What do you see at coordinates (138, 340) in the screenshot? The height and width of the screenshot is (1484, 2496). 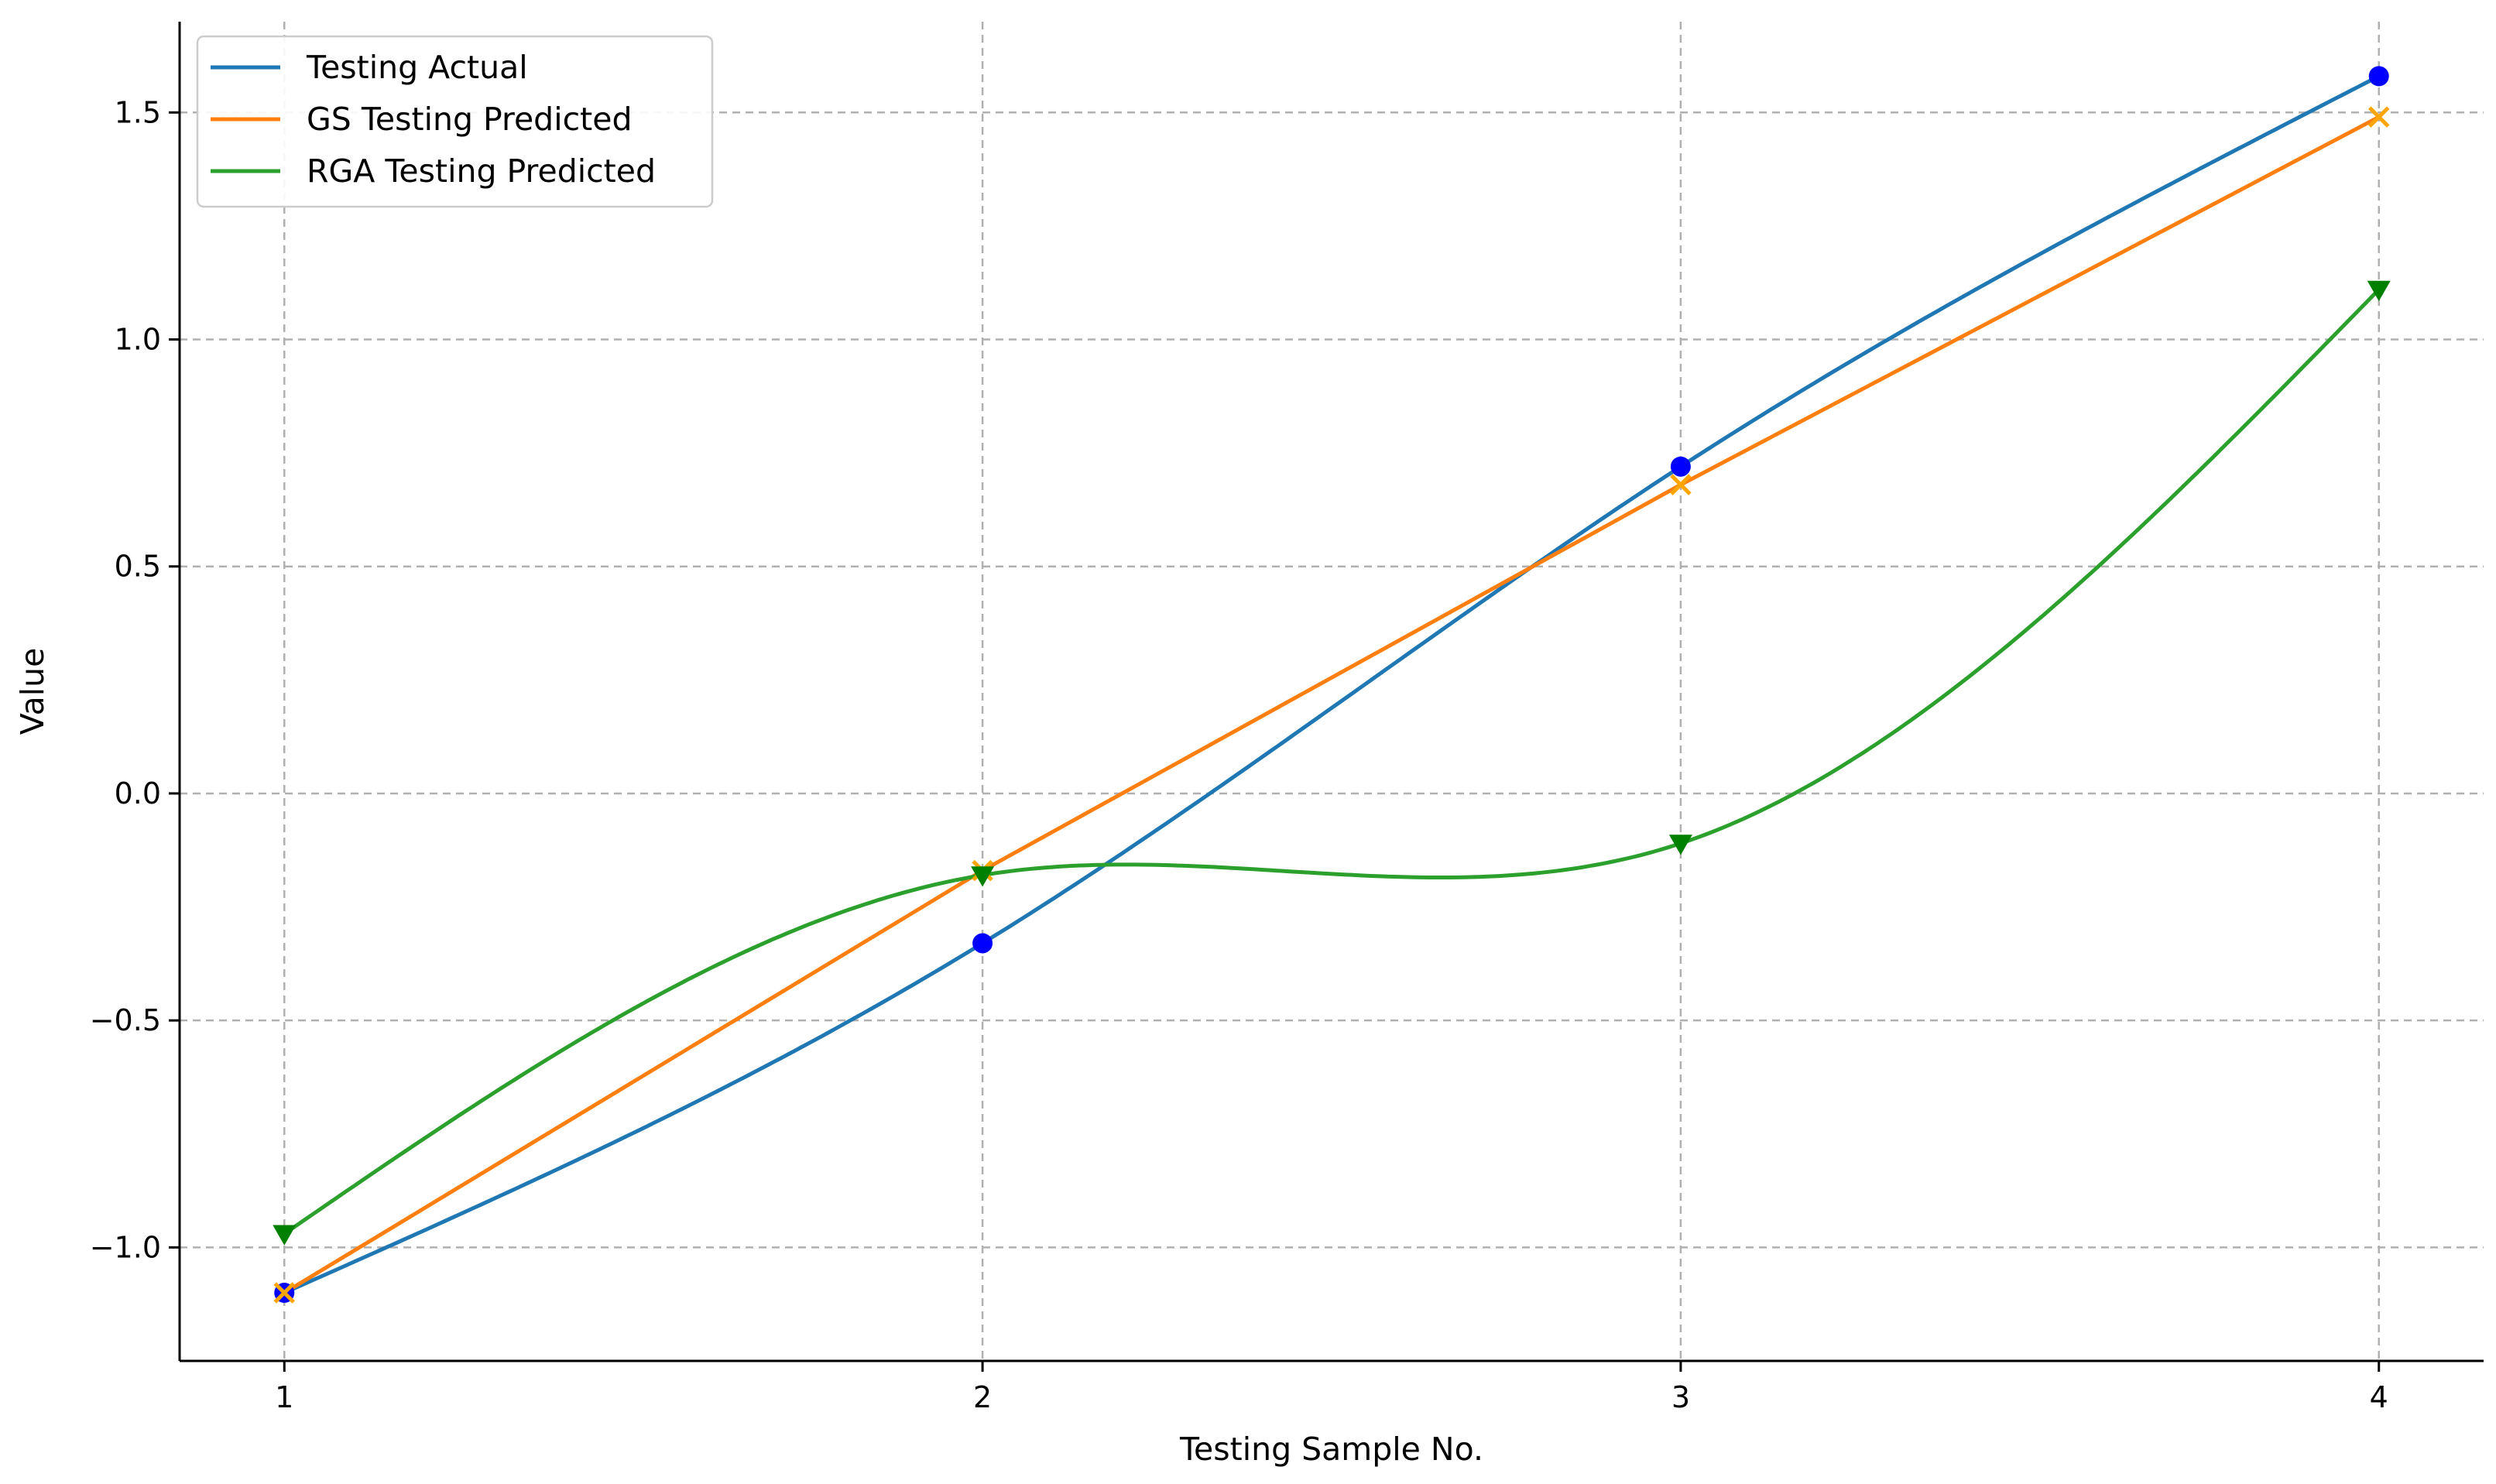 I see `y-tick-label: 1.0` at bounding box center [138, 340].